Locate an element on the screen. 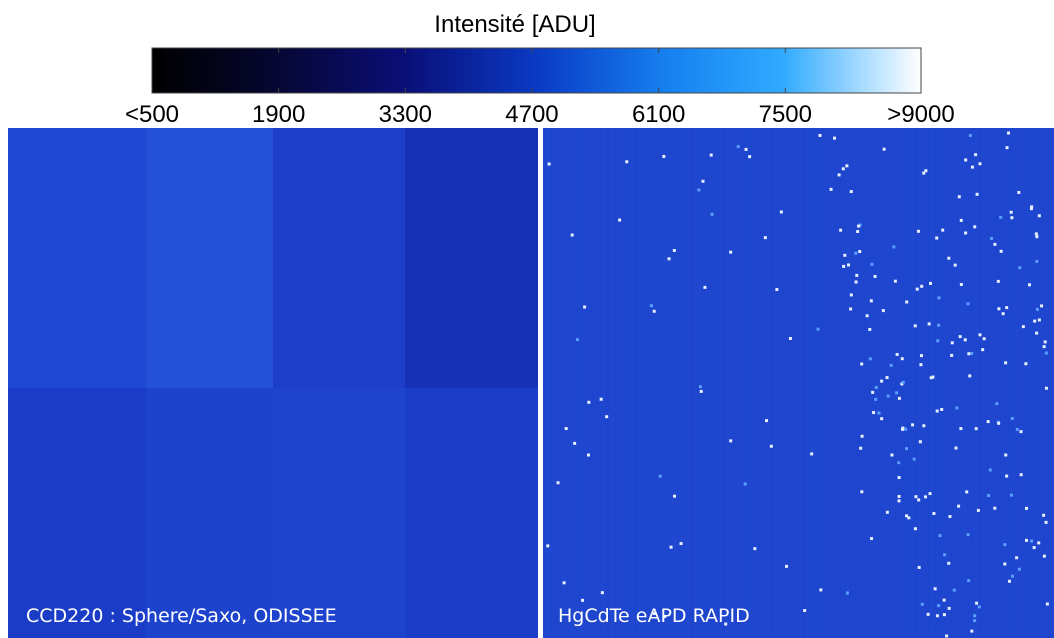 This screenshot has width=1054, height=638. tick-label: 4700 is located at coordinates (531, 114).